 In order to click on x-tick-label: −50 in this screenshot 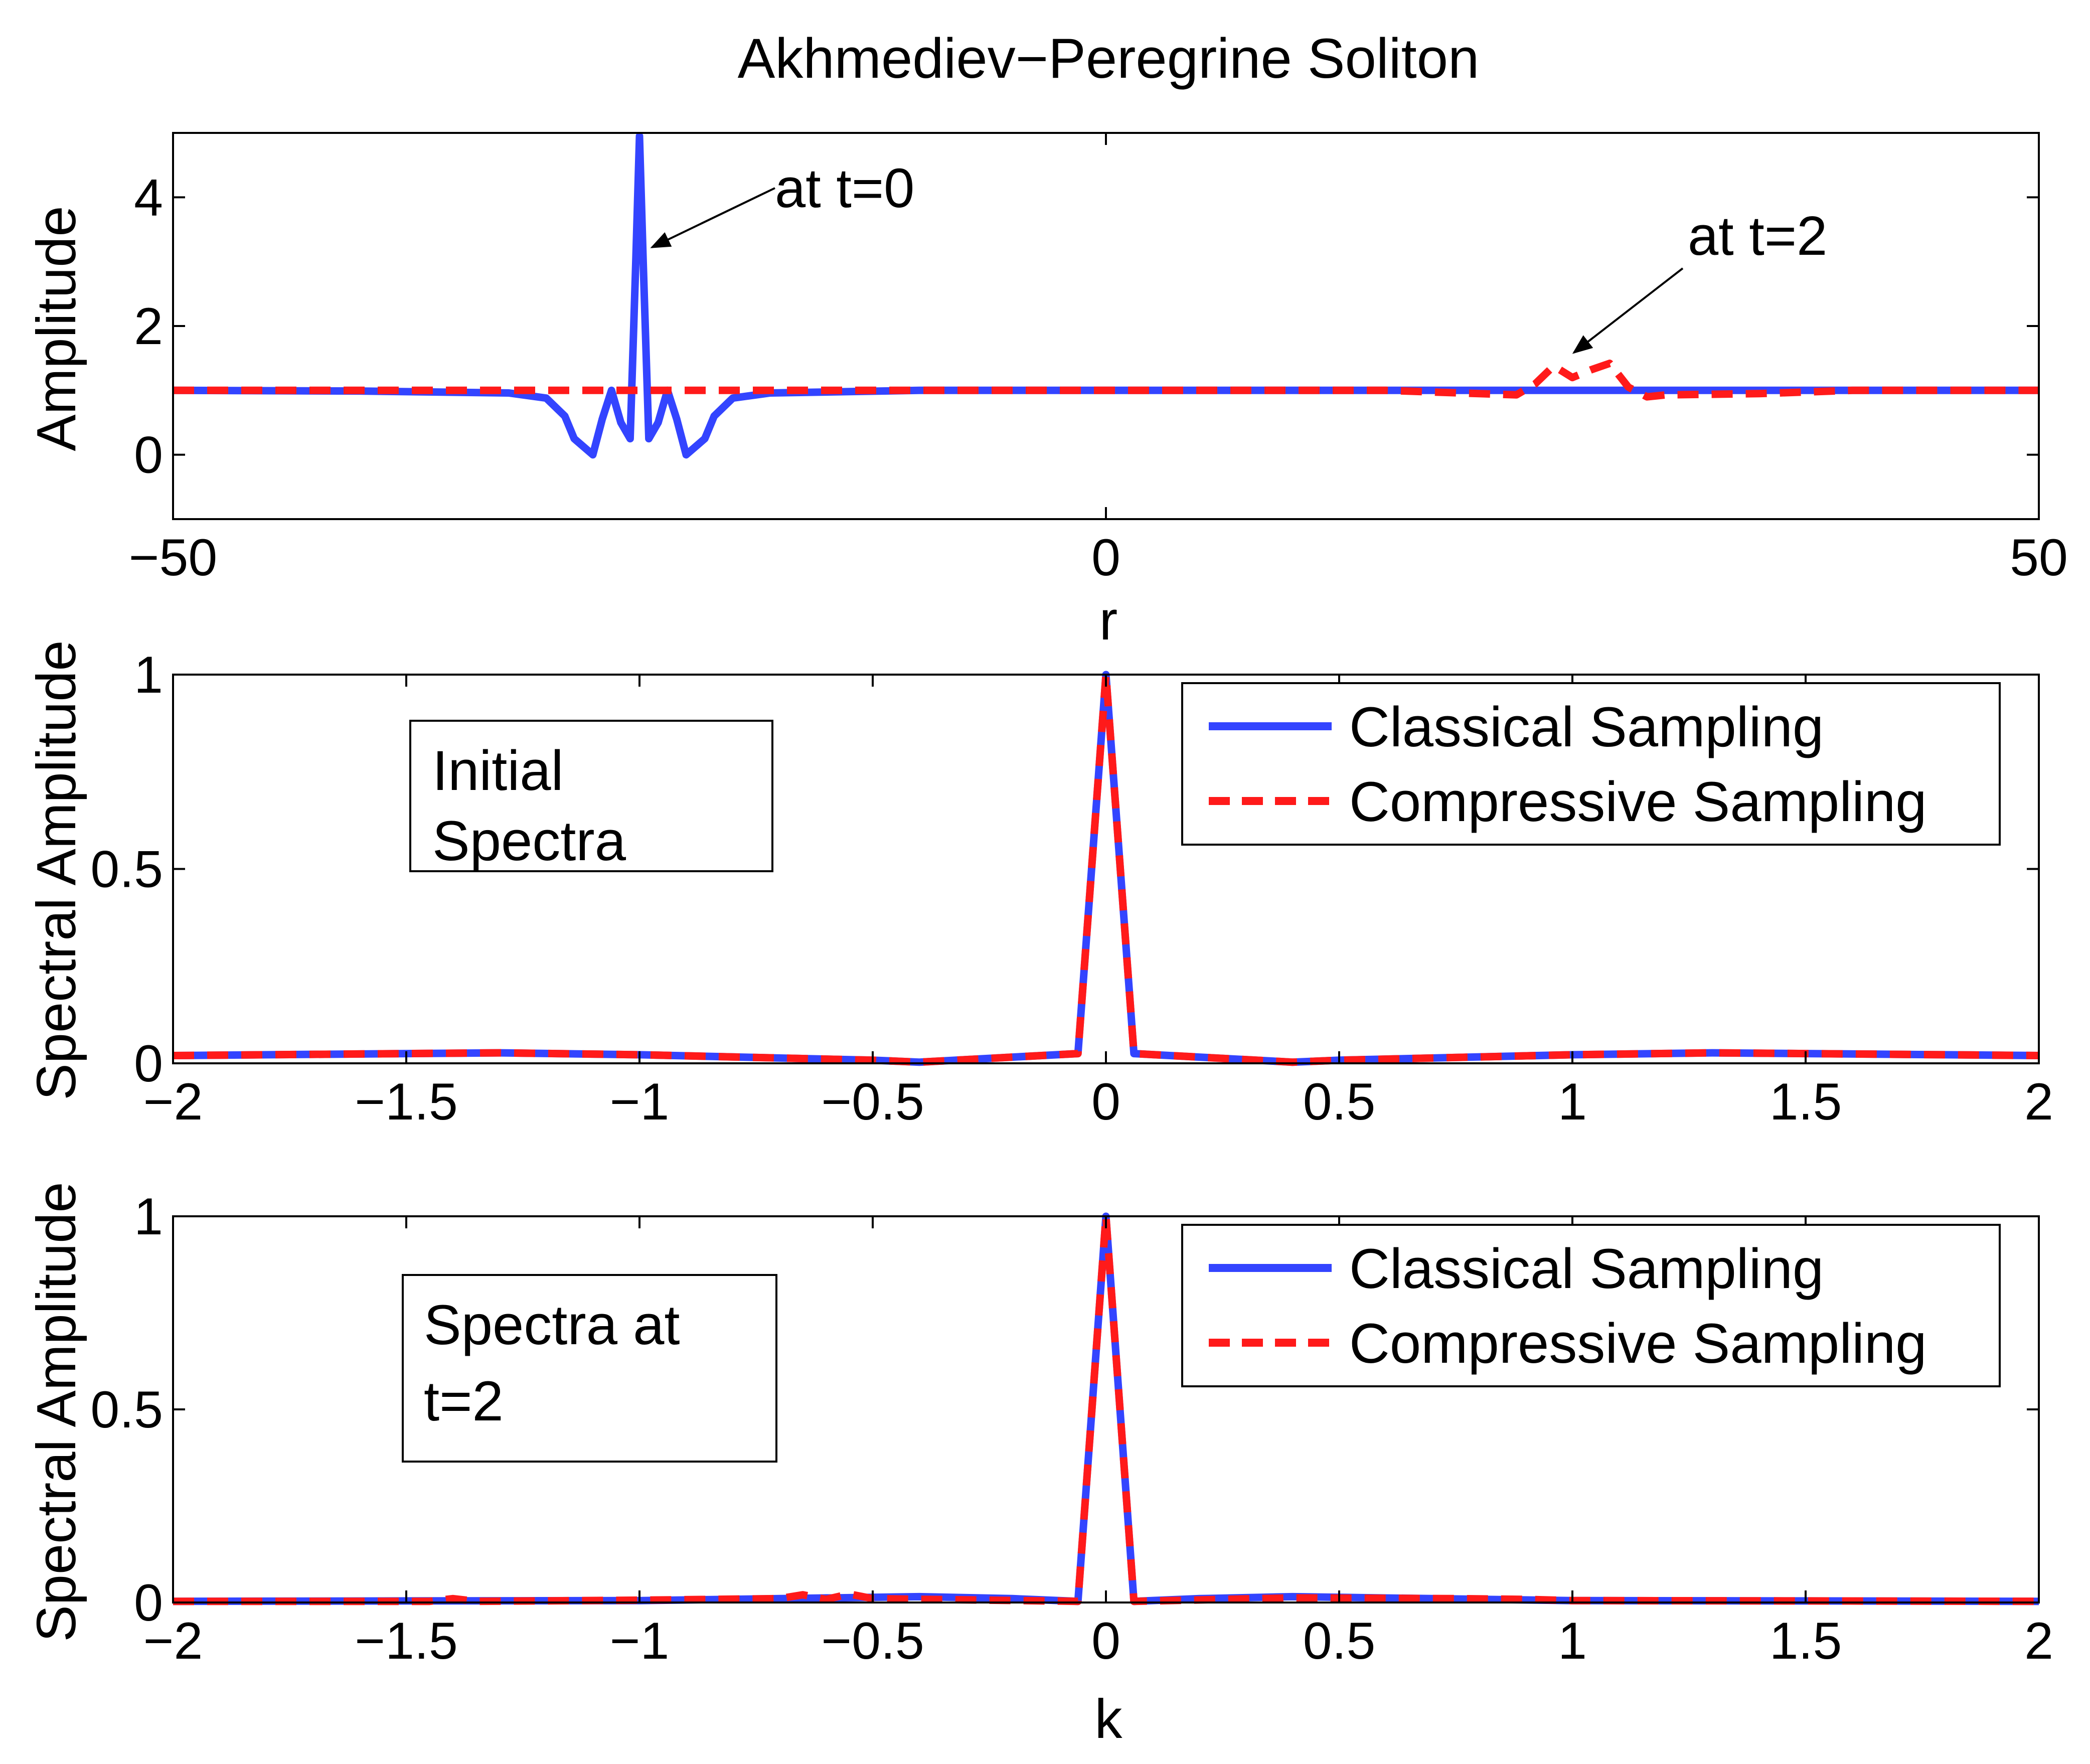, I will do `click(173, 558)`.